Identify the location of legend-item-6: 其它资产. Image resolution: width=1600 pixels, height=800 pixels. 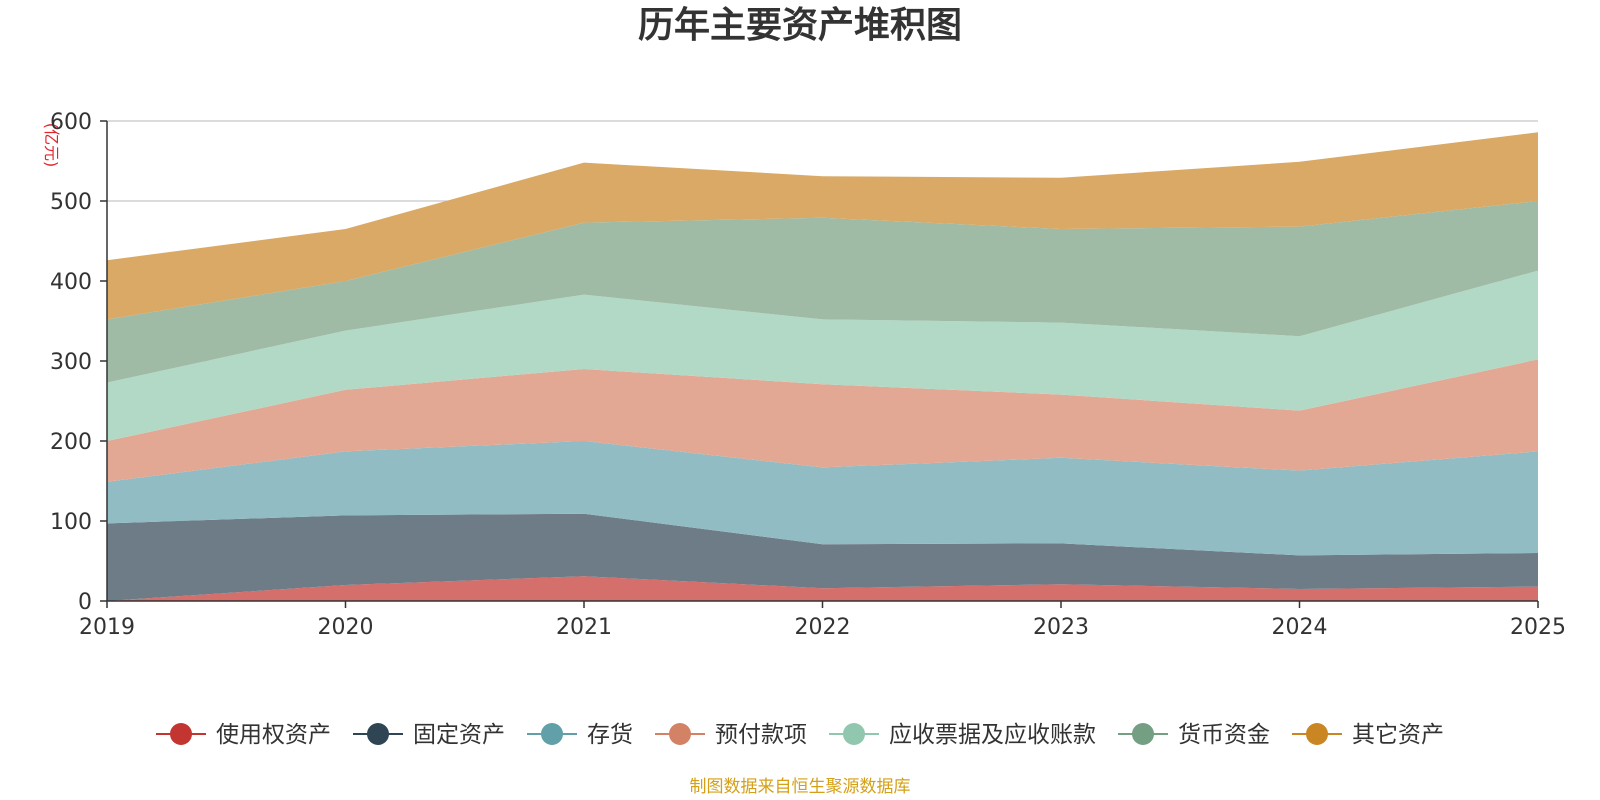
(1368, 735).